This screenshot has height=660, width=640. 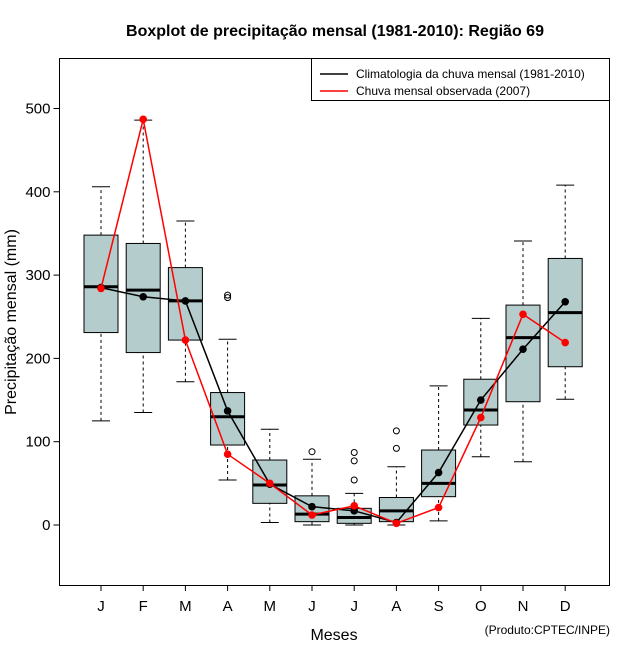 I want to click on y-tick-label: 200, so click(x=37, y=358).